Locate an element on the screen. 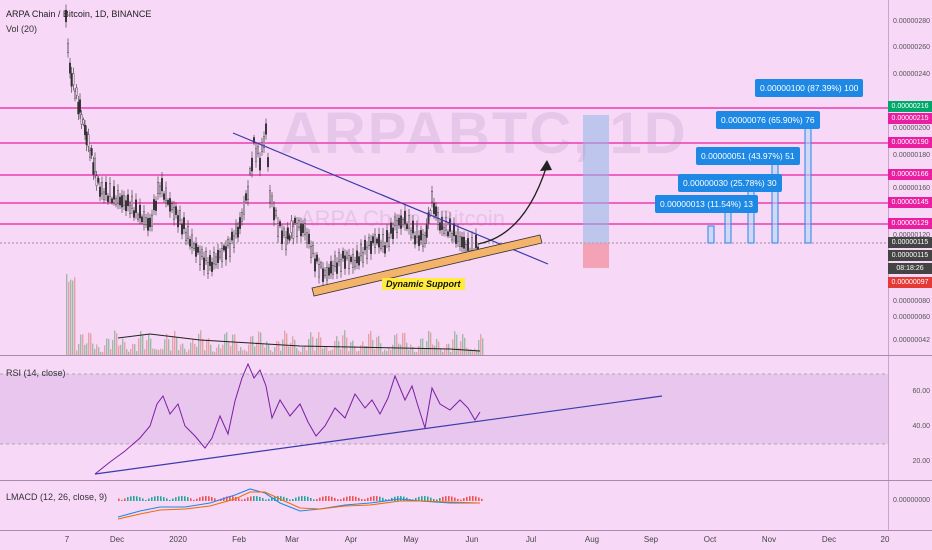 This screenshot has width=932, height=550. rsi-tick: 60.00 is located at coordinates (921, 391).